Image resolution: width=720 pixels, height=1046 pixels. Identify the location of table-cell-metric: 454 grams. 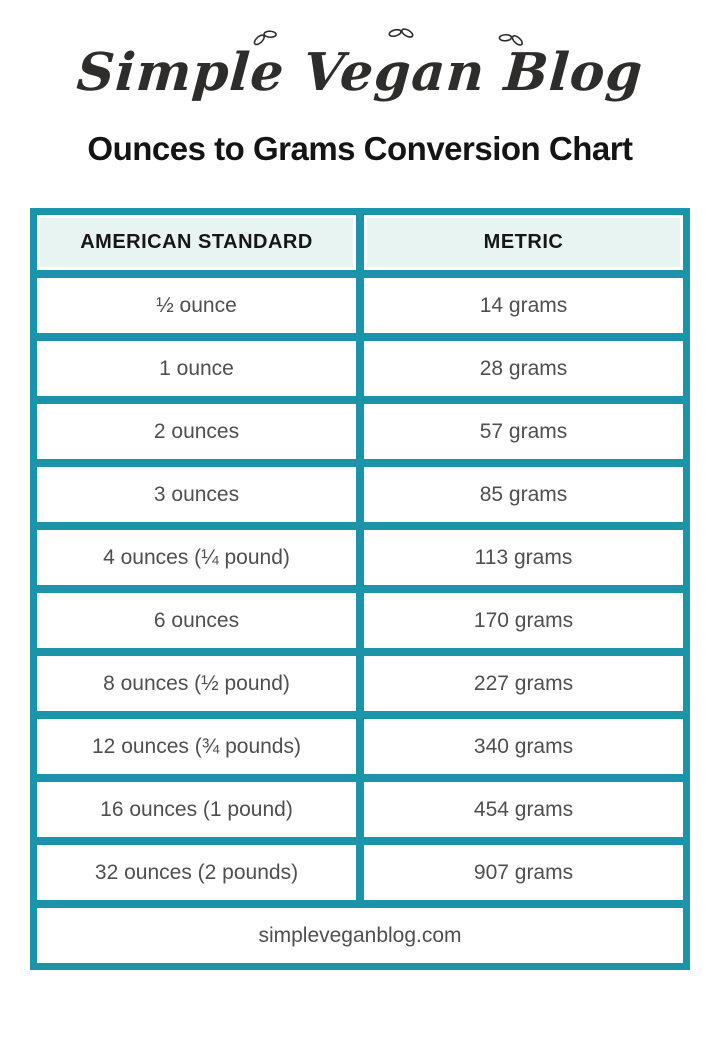
(523, 809).